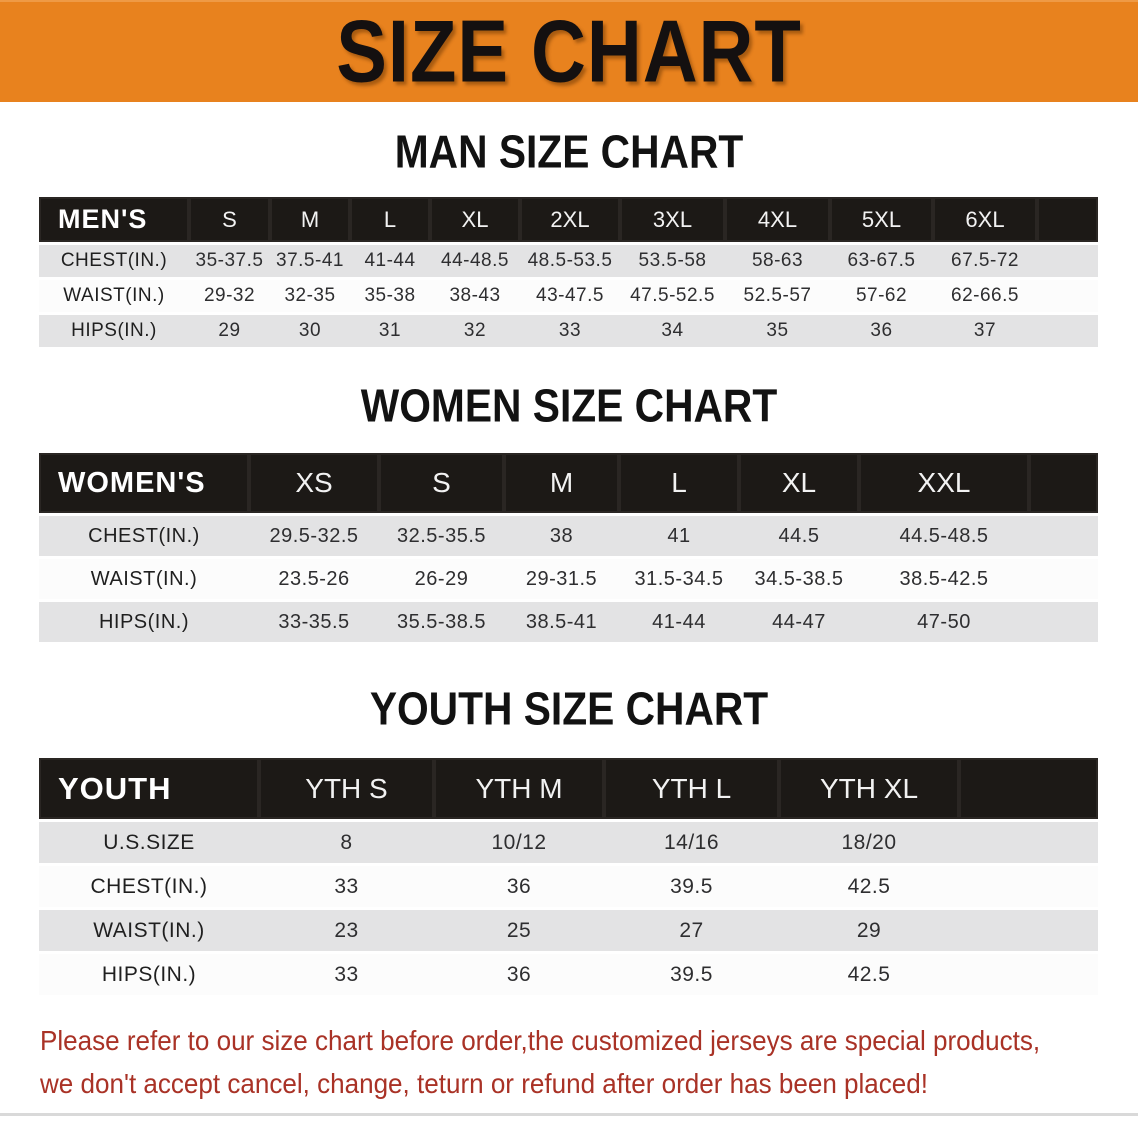  I want to click on size-value-cell: 30, so click(310, 329).